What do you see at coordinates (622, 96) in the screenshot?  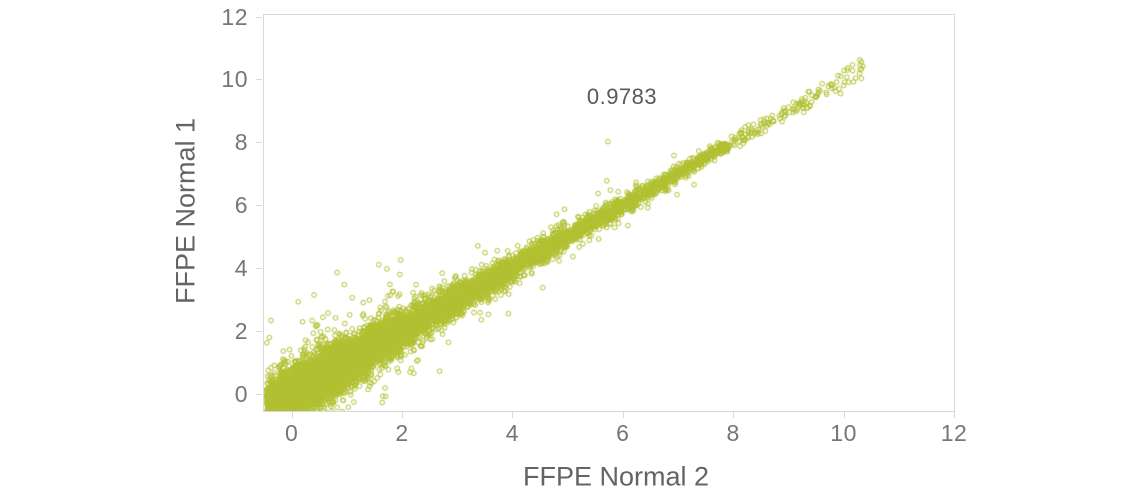 I see `correlation-annotation: 0.9783` at bounding box center [622, 96].